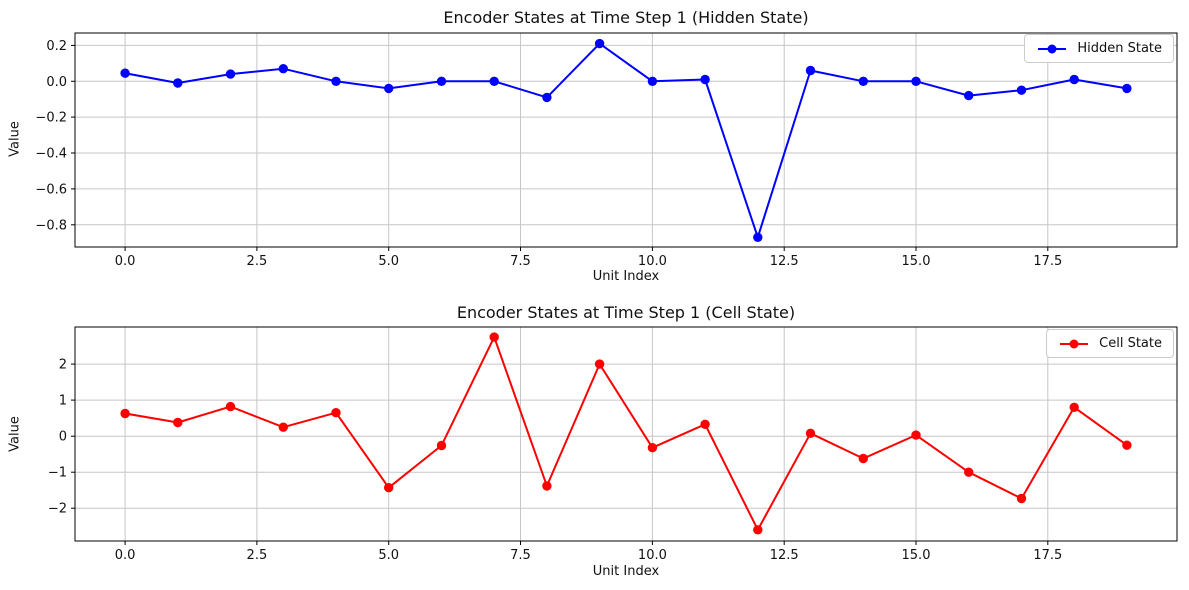 Image resolution: width=1189 pixels, height=590 pixels. What do you see at coordinates (51, 154) in the screenshot?
I see `svg-text: −0.4` at bounding box center [51, 154].